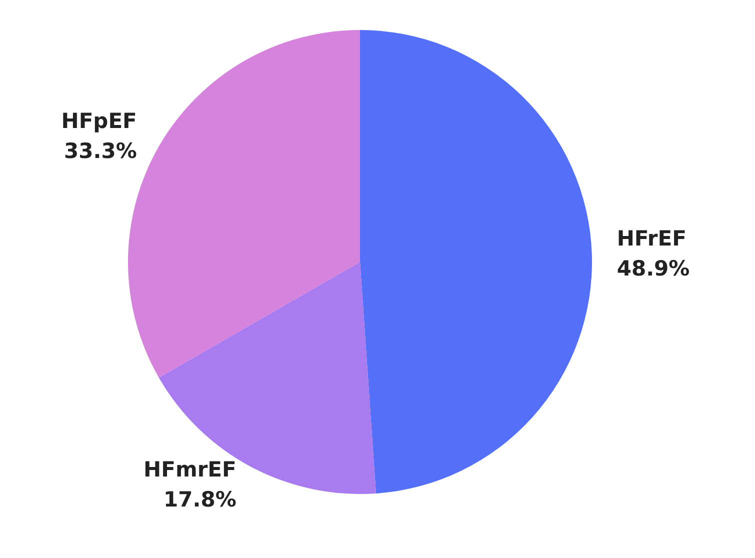 This screenshot has width=755, height=558. Describe the element at coordinates (651, 238) in the screenshot. I see `slice-label: HFrEF` at that location.